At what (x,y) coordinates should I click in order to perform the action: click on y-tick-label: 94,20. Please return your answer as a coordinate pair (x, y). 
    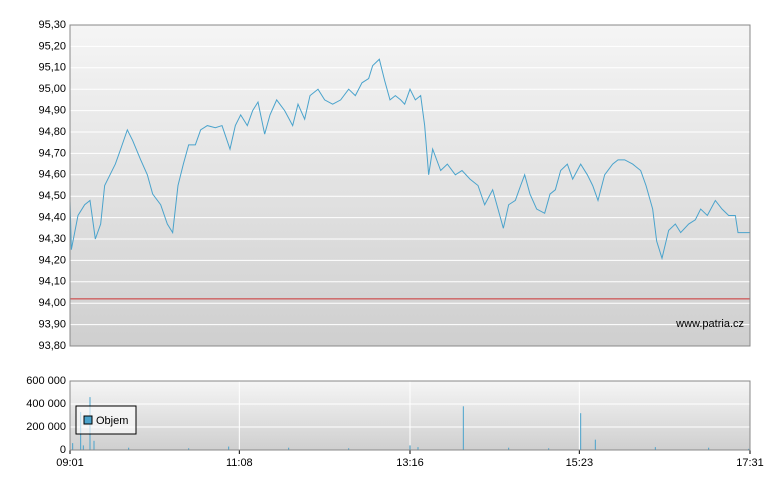
    Looking at the image, I should click on (52, 260).